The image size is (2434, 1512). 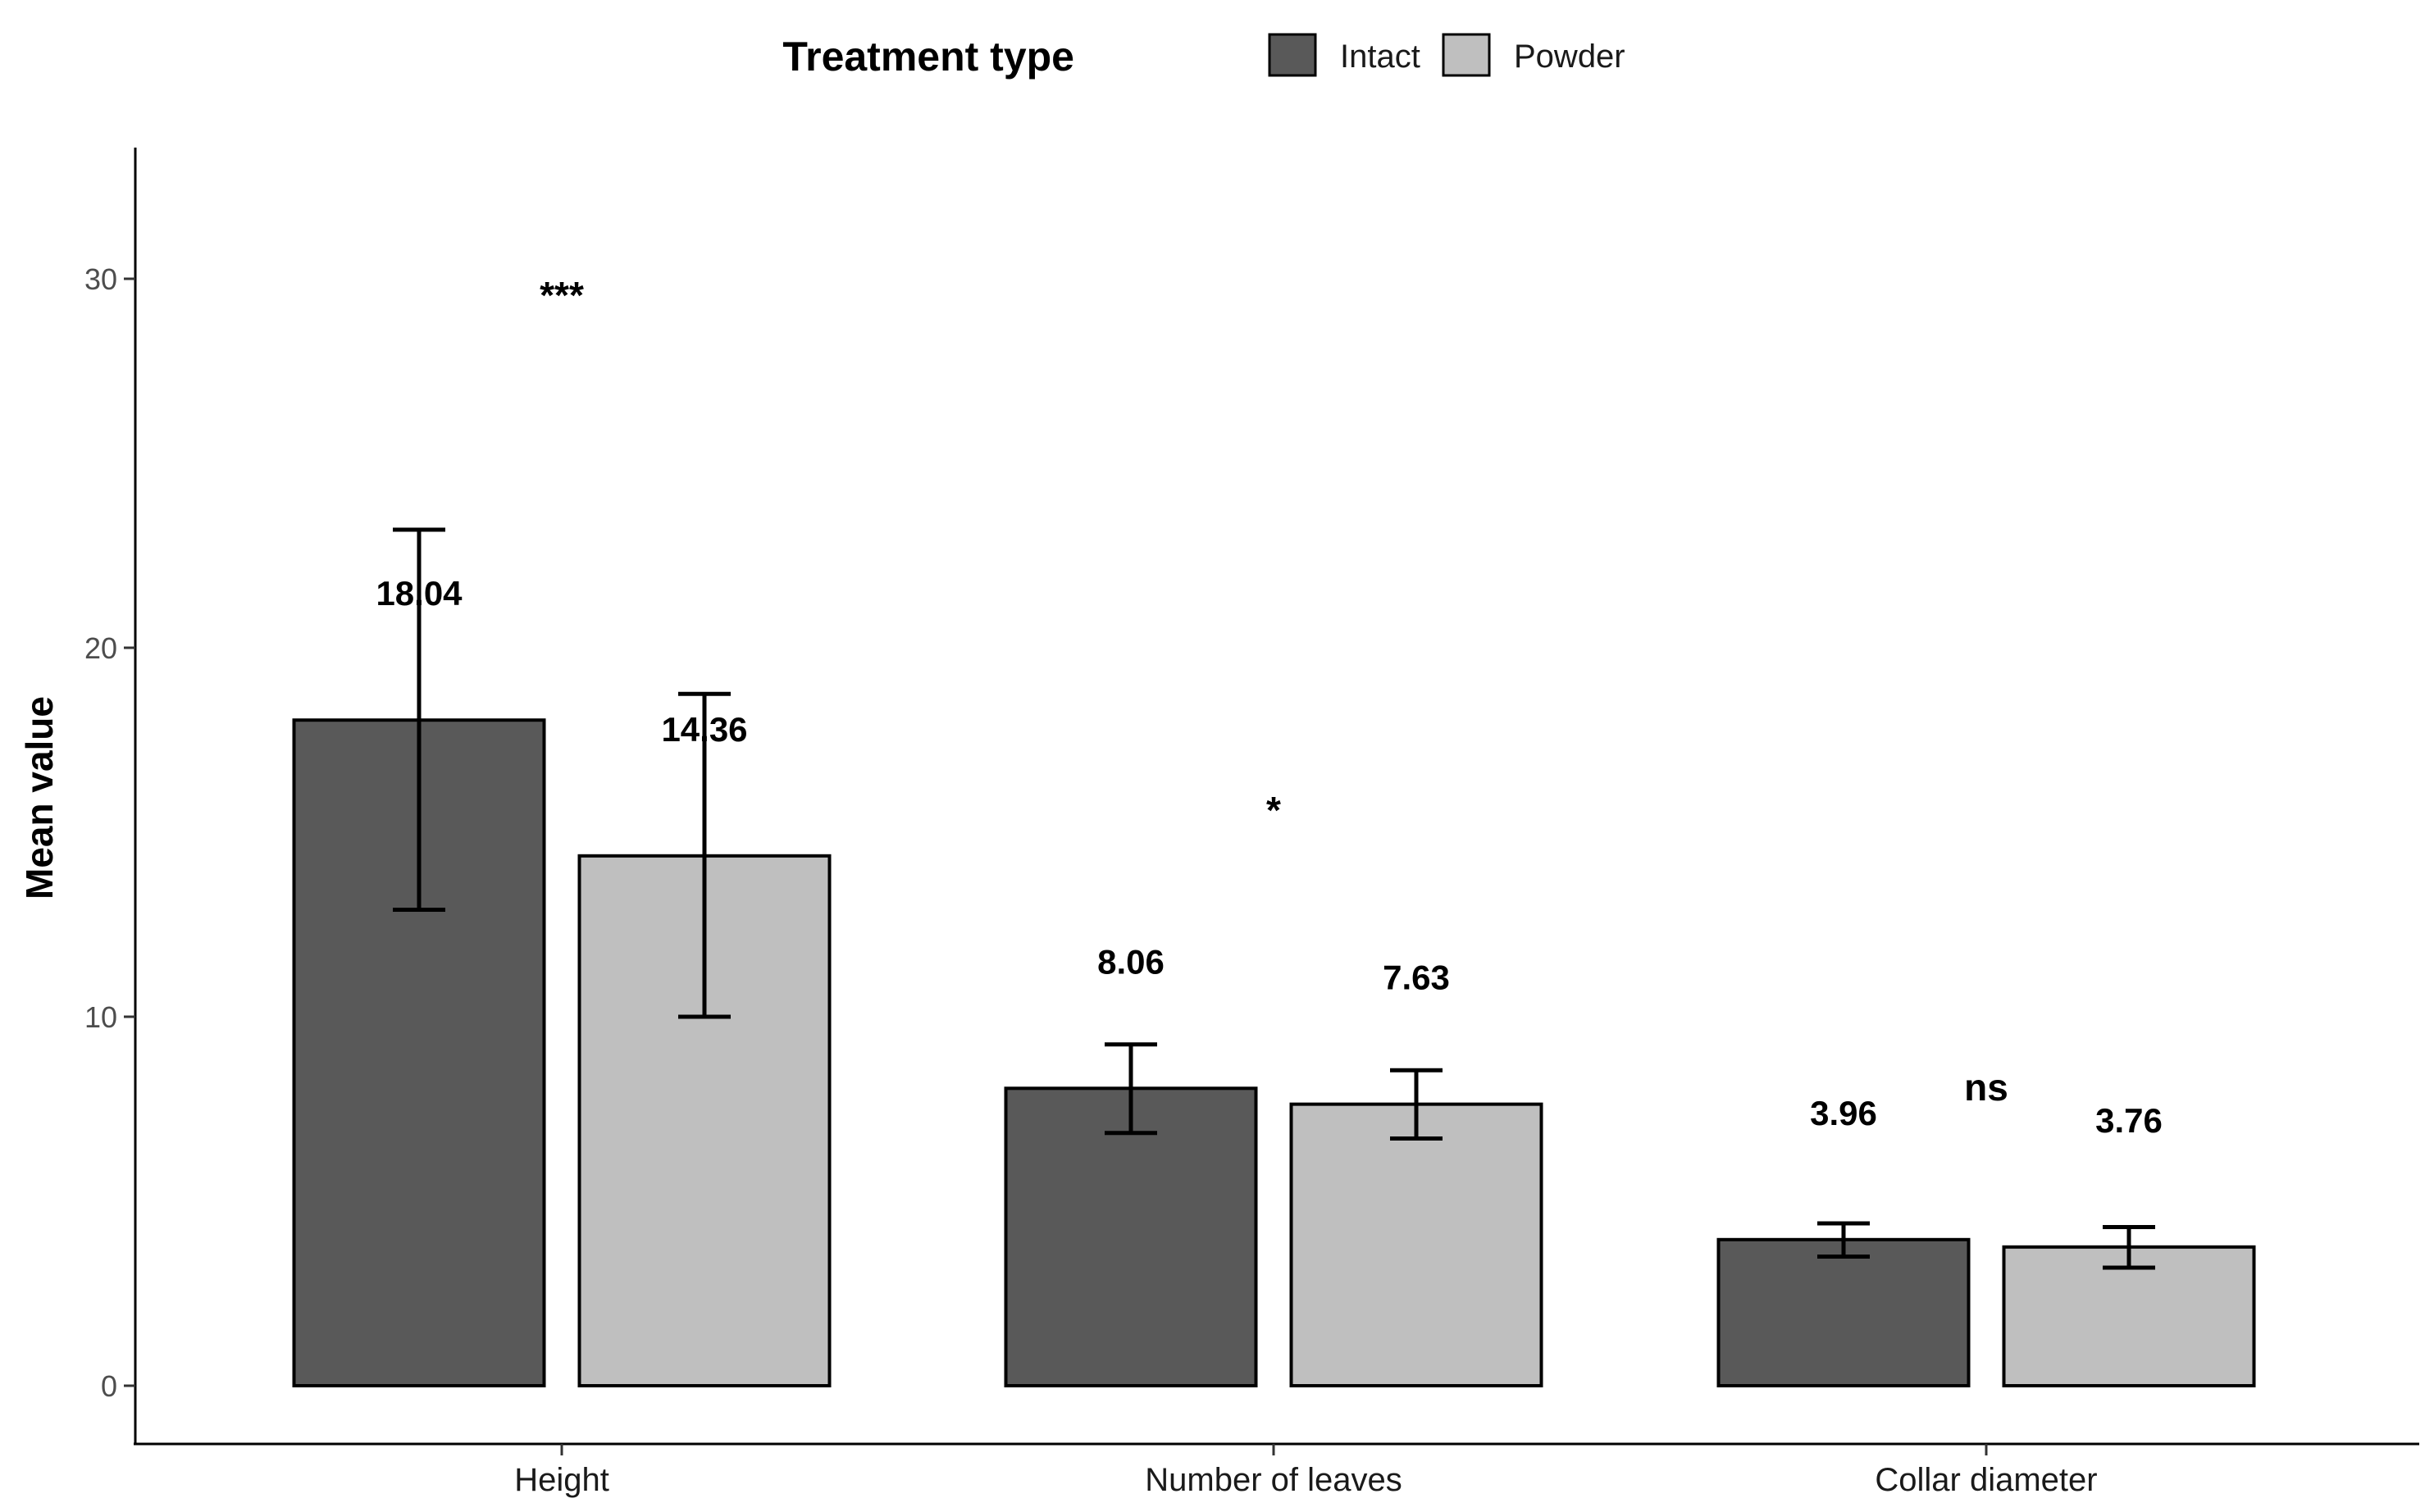 I want to click on y-axis-title: Mean value, so click(x=40, y=797).